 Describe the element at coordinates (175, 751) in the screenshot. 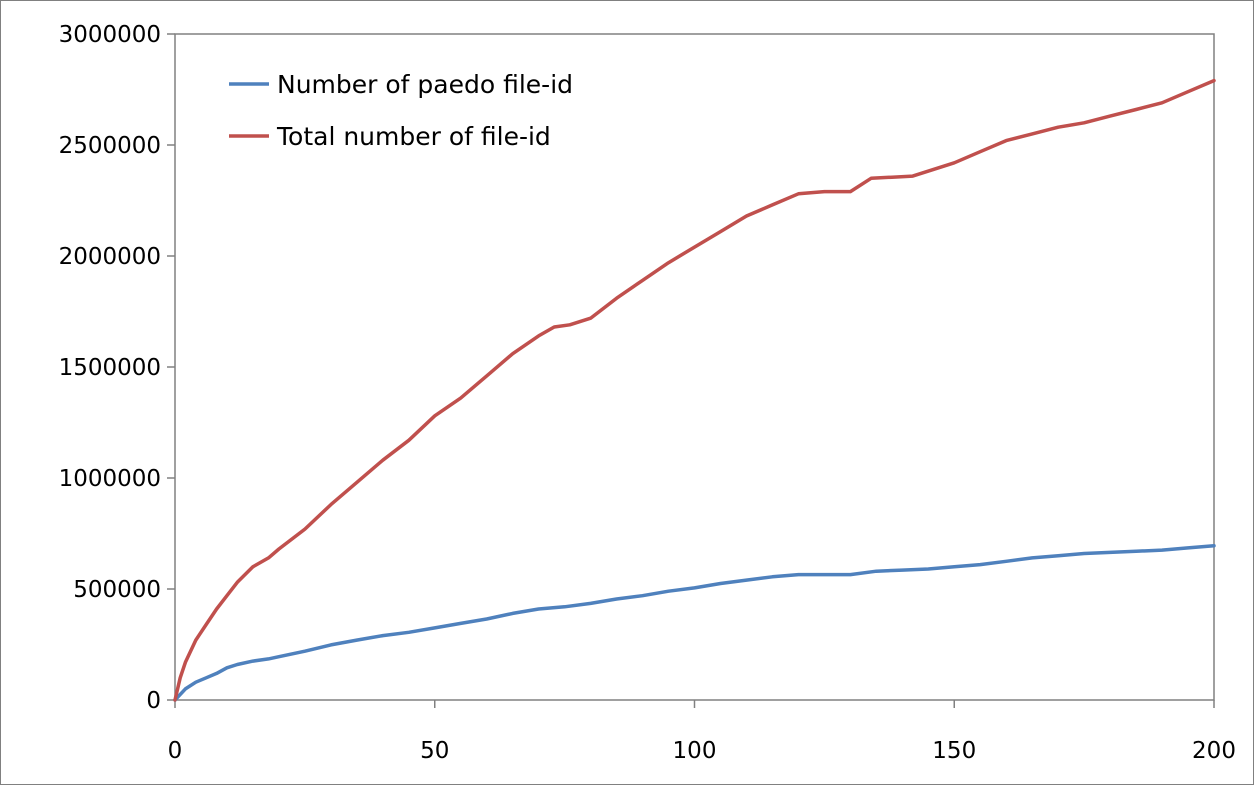

I see `x-tick-label: 0` at that location.